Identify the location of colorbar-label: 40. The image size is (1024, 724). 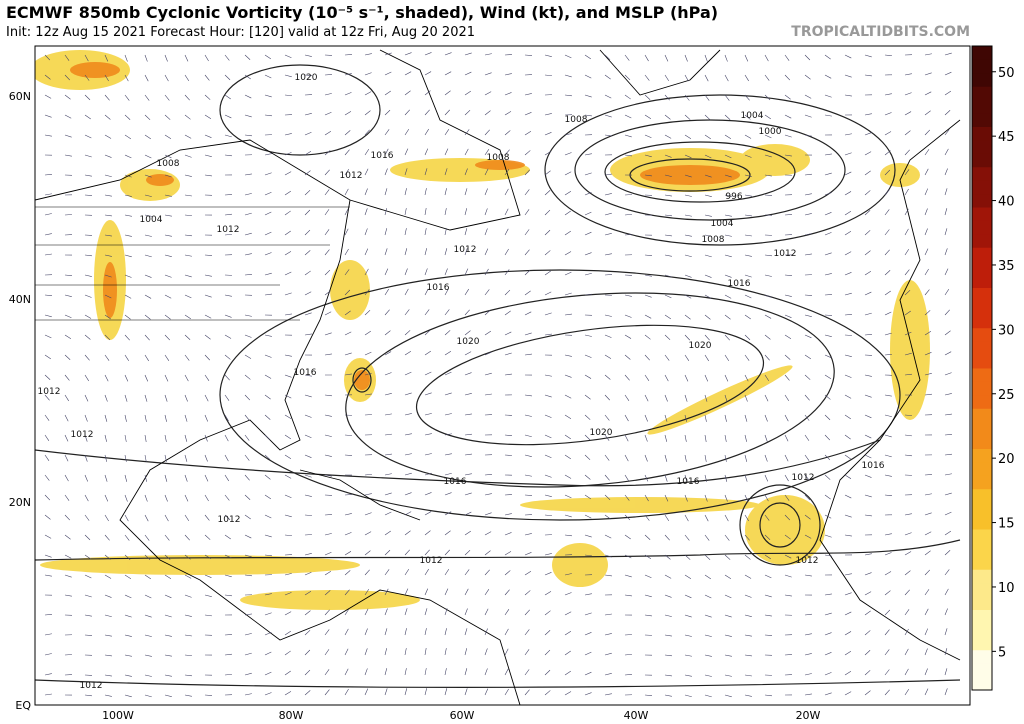
(1006, 202).